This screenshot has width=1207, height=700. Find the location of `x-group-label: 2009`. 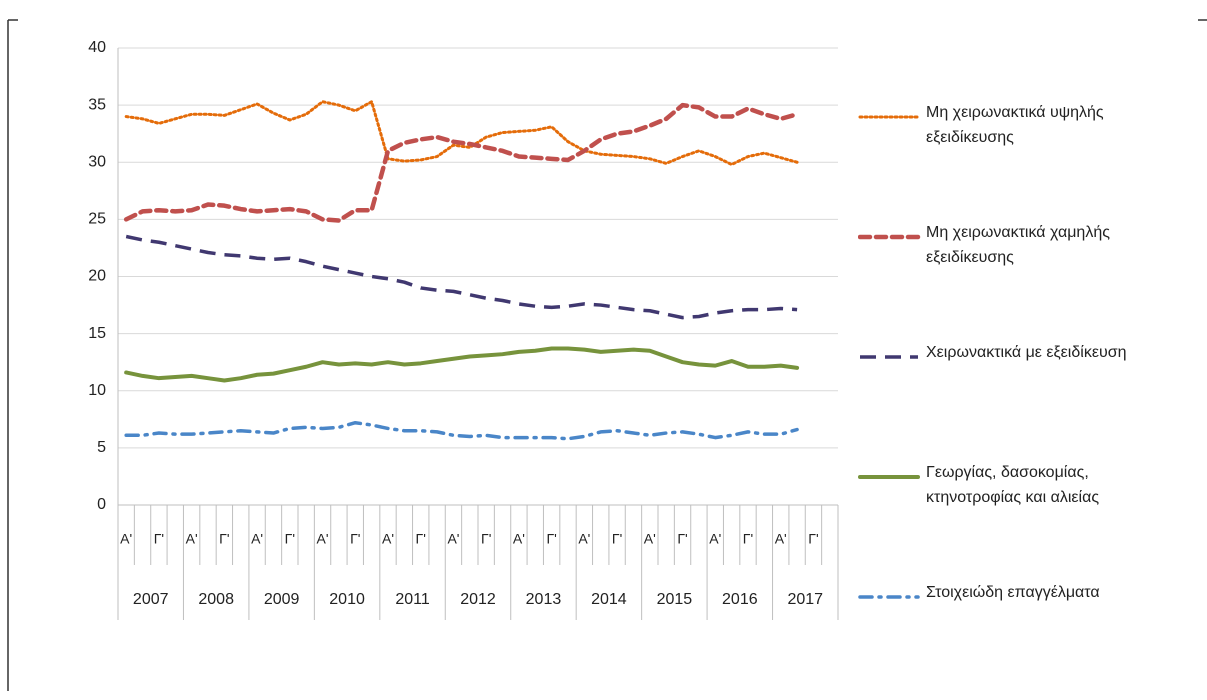

x-group-label: 2009 is located at coordinates (282, 599).